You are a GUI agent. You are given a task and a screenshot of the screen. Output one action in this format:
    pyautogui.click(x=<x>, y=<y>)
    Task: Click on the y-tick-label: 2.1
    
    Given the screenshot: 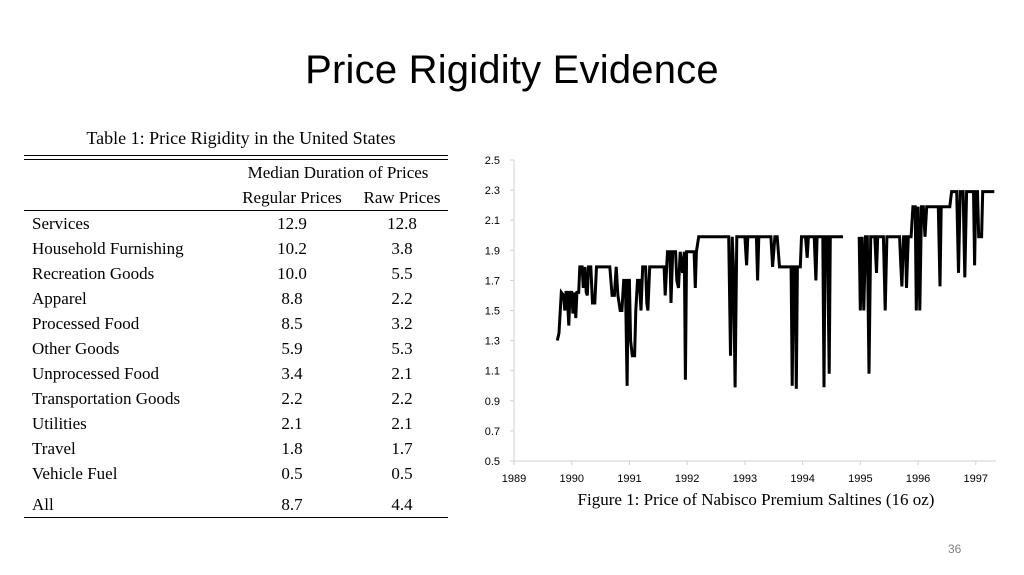 What is the action you would take?
    pyautogui.click(x=492, y=221)
    